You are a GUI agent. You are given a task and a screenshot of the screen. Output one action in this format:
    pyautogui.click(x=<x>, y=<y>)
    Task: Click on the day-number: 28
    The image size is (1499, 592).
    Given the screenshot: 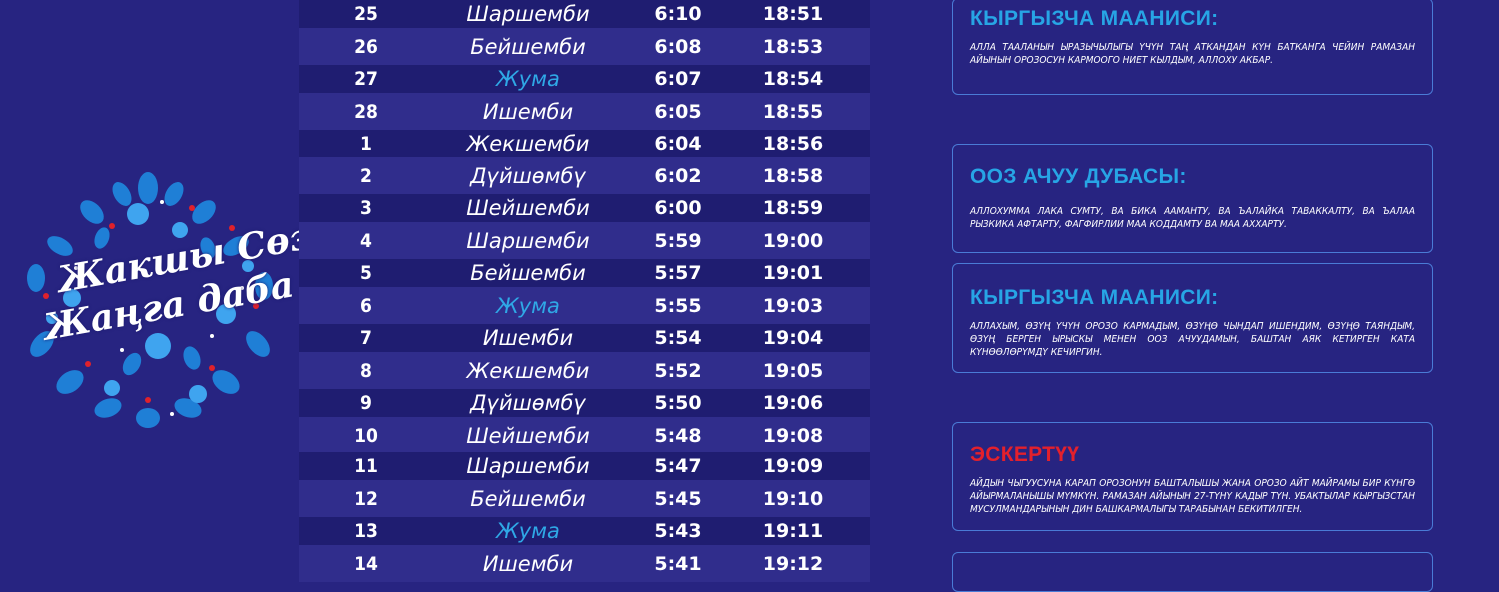 What is the action you would take?
    pyautogui.click(x=366, y=111)
    